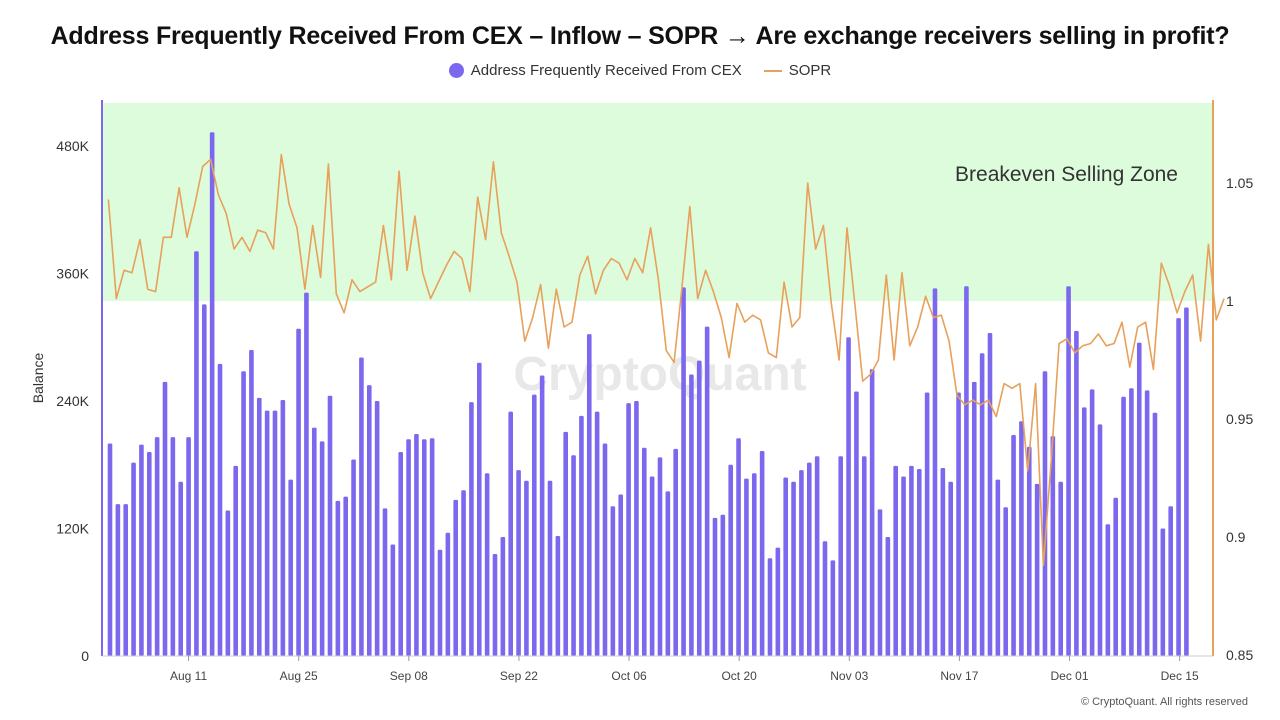 Image resolution: width=1280 pixels, height=720 pixels. Describe the element at coordinates (1069, 676) in the screenshot. I see `x-tick-label: Dec 01` at that location.